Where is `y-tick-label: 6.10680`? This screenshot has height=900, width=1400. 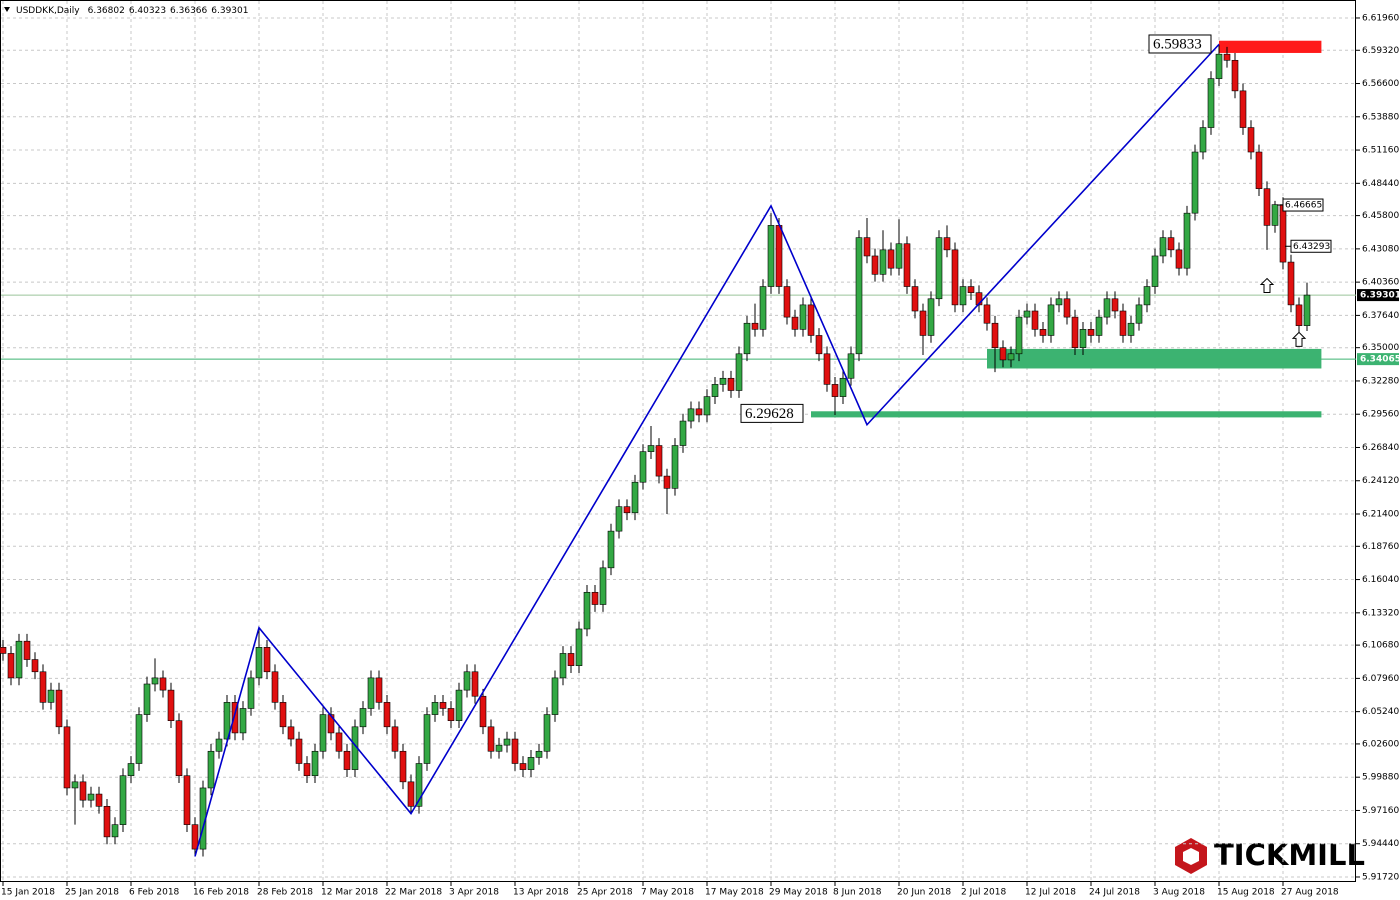 y-tick-label: 6.10680 is located at coordinates (1380, 646).